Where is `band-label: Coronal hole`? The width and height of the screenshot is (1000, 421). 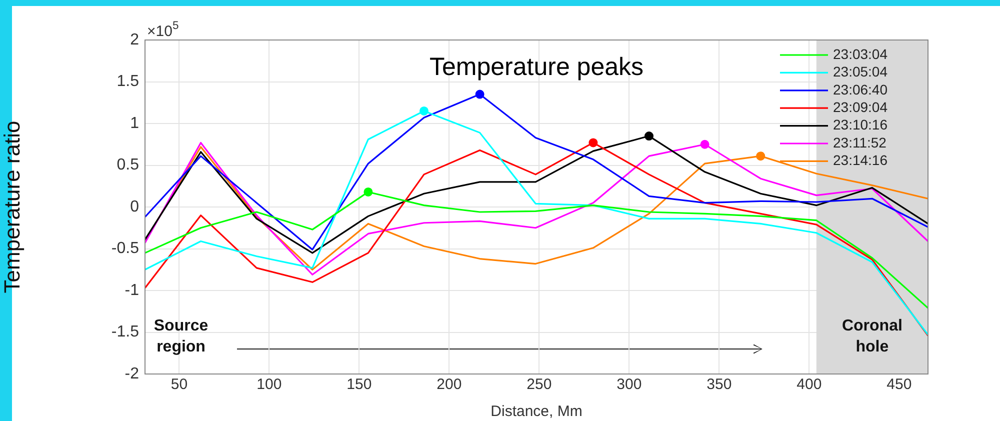
band-label: Coronal hole is located at coordinates (872, 336).